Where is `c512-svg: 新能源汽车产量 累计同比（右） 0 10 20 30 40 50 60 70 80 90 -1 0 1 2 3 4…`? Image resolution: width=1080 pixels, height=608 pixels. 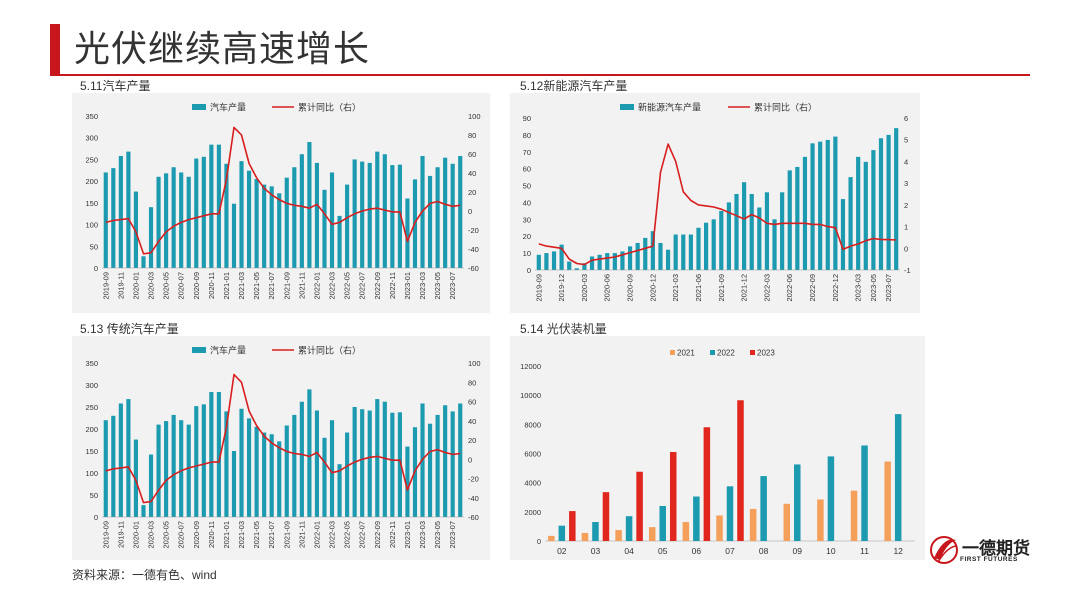 c512-svg: 新能源汽车产量 累计同比（右） 0 10 20 30 40 50 60 70 80 90 -1 0 1 2 3 4… is located at coordinates (717, 202).